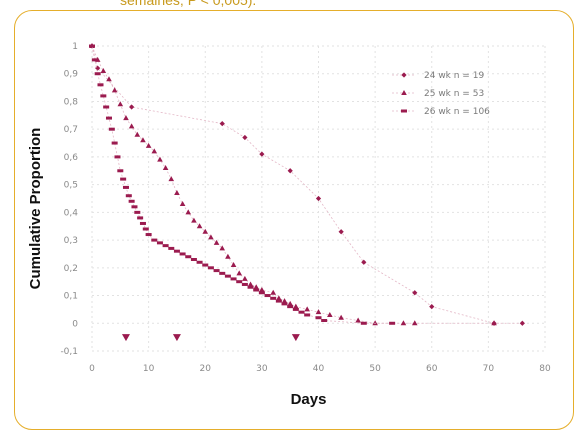 This screenshot has width=578, height=430. I want to click on y-tick-label: 0,7, so click(71, 130).